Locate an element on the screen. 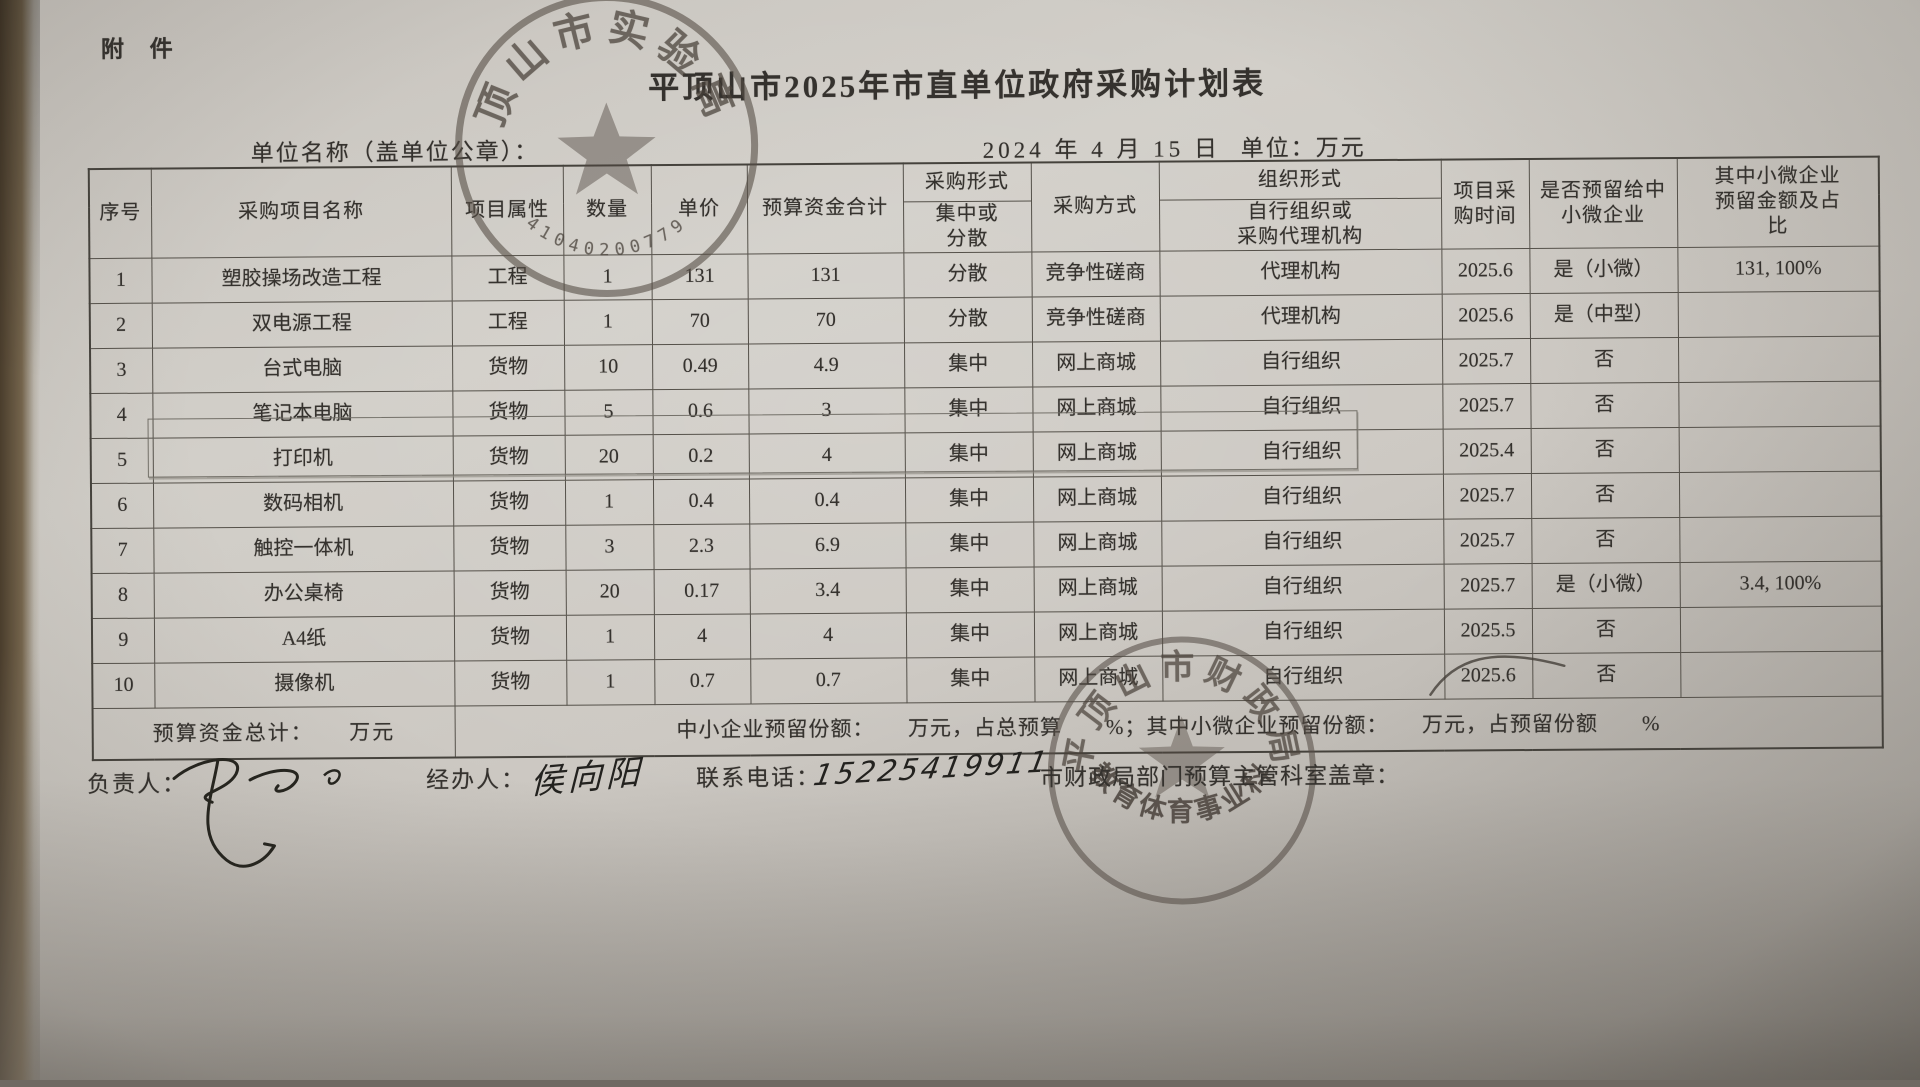  table-cell: A4纸 is located at coordinates (304, 639).